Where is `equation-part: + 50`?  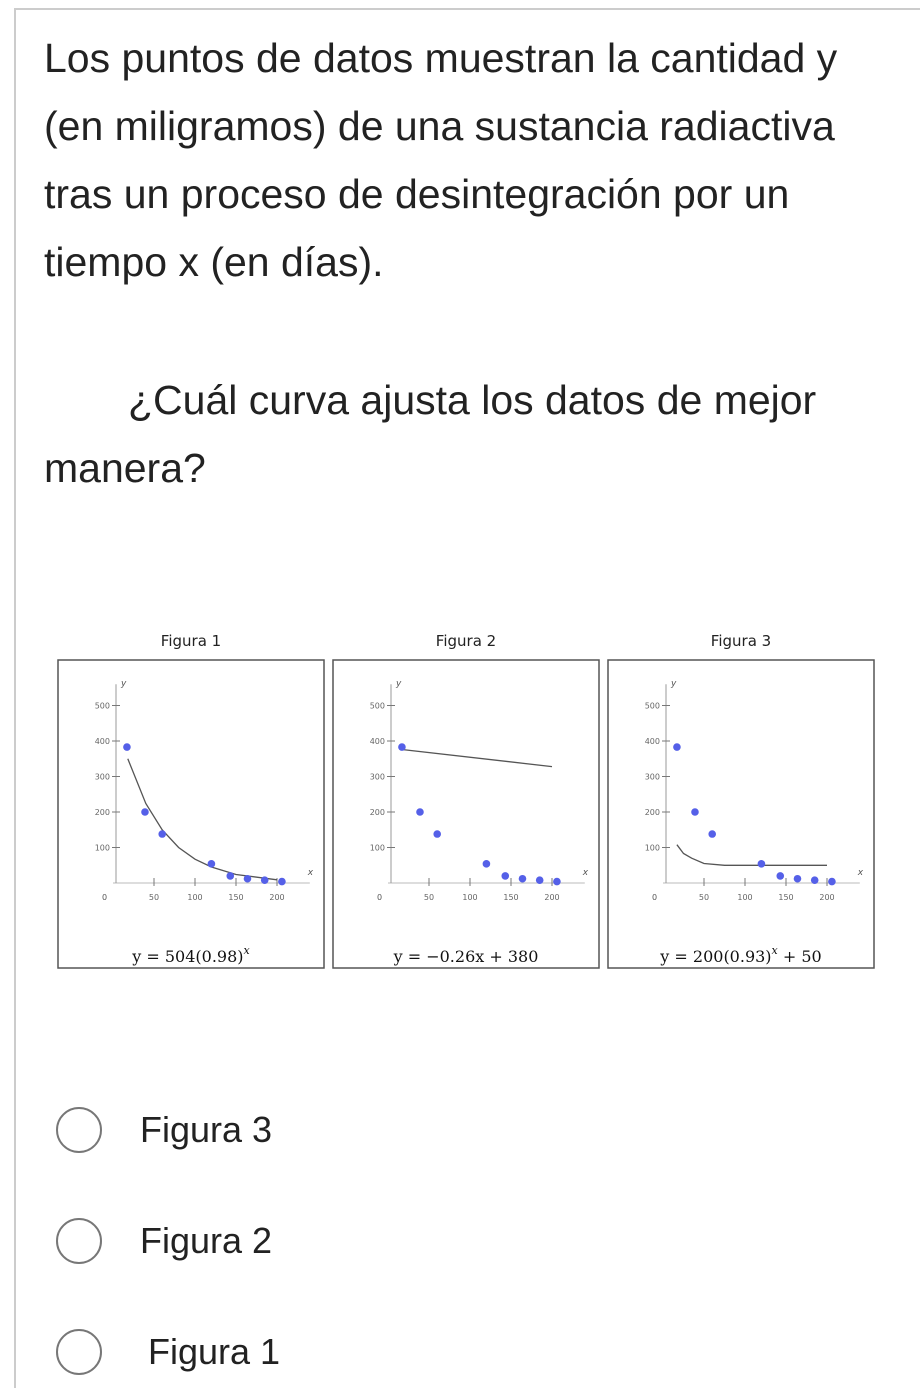
equation-part: + 50 is located at coordinates (800, 956).